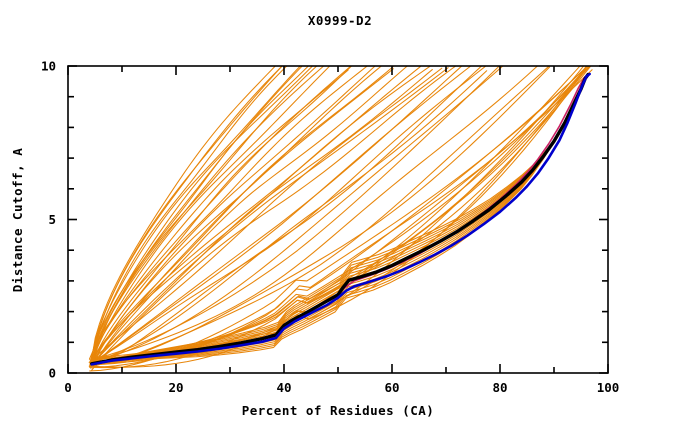 The image size is (680, 440). Describe the element at coordinates (52, 373) in the screenshot. I see `y-tick-label: 0` at that location.